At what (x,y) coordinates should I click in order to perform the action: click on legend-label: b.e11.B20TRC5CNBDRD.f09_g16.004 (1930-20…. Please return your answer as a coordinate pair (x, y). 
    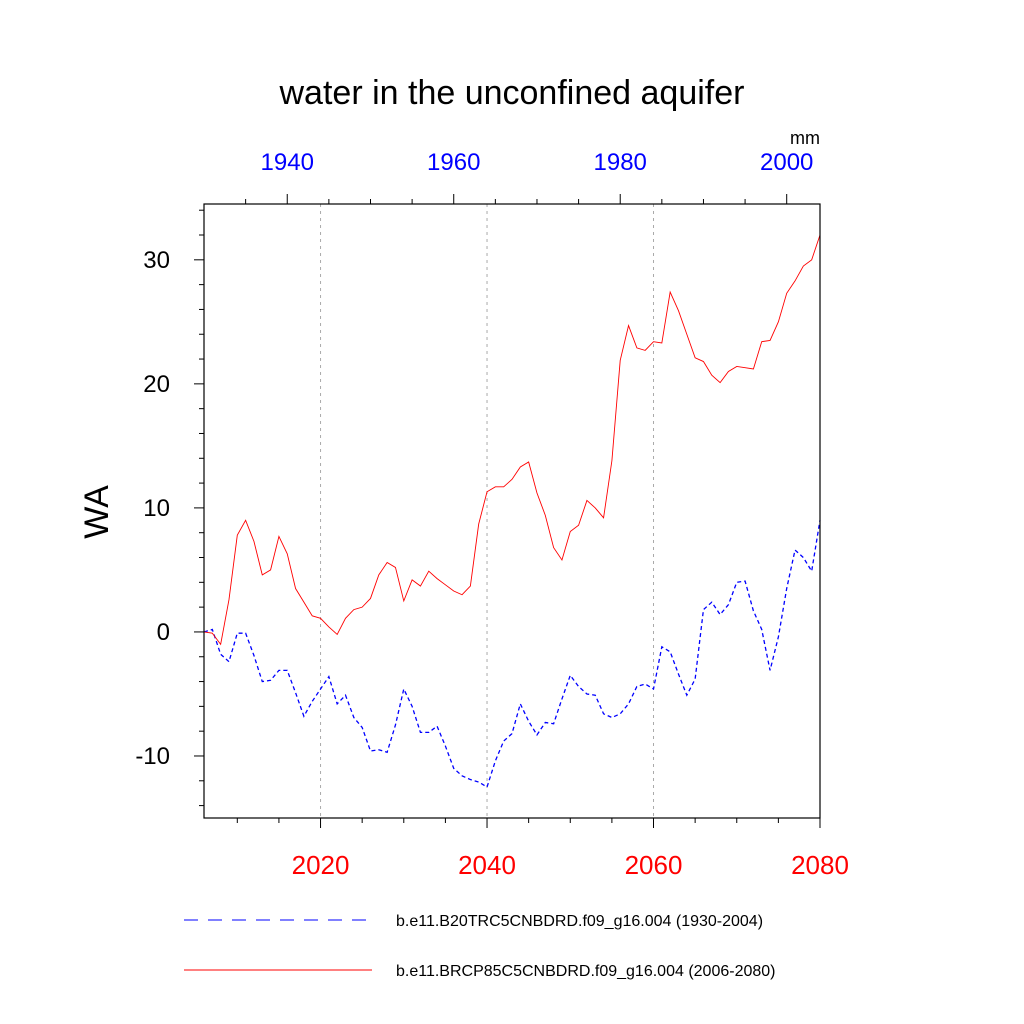
    Looking at the image, I should click on (579, 921).